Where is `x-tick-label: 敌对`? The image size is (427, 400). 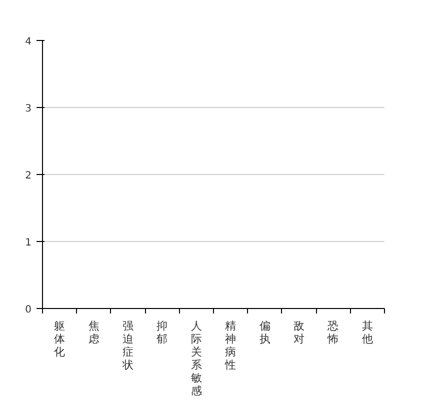
x-tick-label: 敌对 is located at coordinates (299, 333).